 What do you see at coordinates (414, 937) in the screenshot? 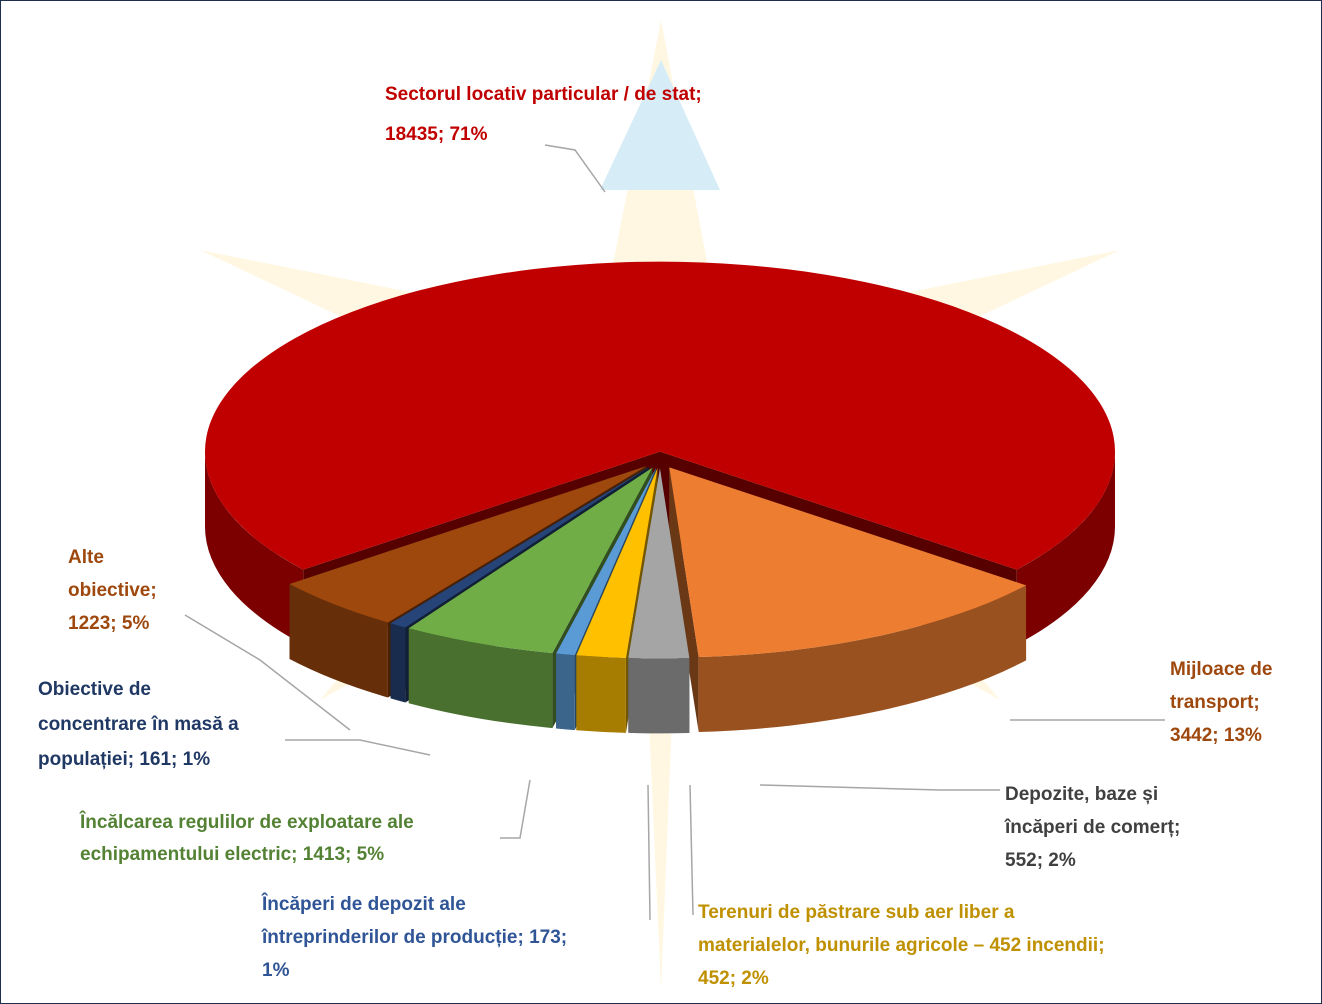
I see `data-label: întreprinderilor de producție; 173;` at bounding box center [414, 937].